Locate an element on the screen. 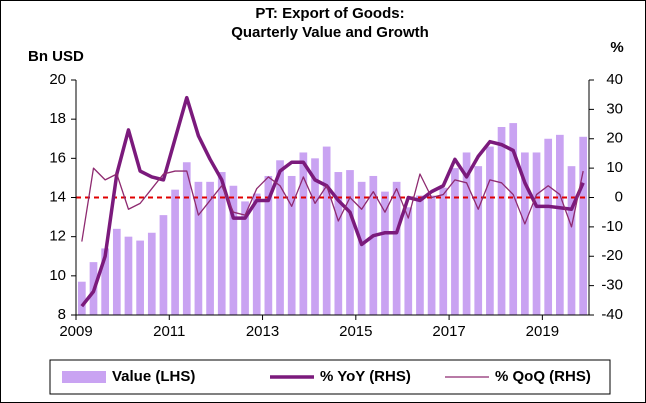 The image size is (646, 403). y2-tick-label: 40 is located at coordinates (614, 79).